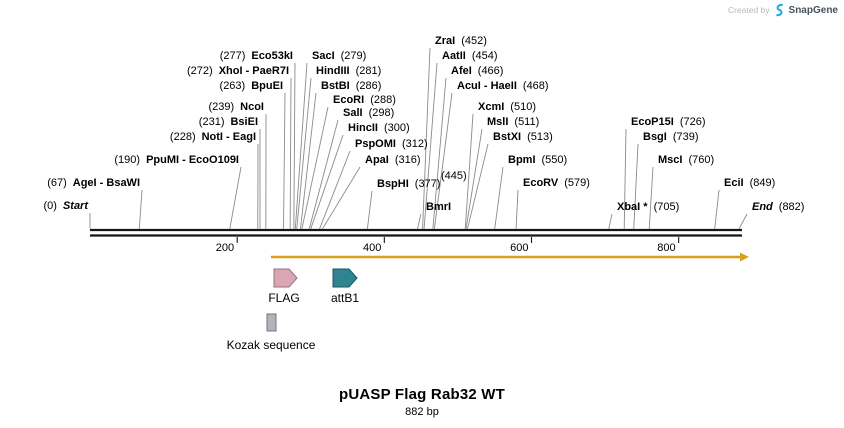 This screenshot has width=844, height=428. Describe the element at coordinates (235, 197) in the screenshot. I see `site-connector-ppumi-ecoo109i` at that location.